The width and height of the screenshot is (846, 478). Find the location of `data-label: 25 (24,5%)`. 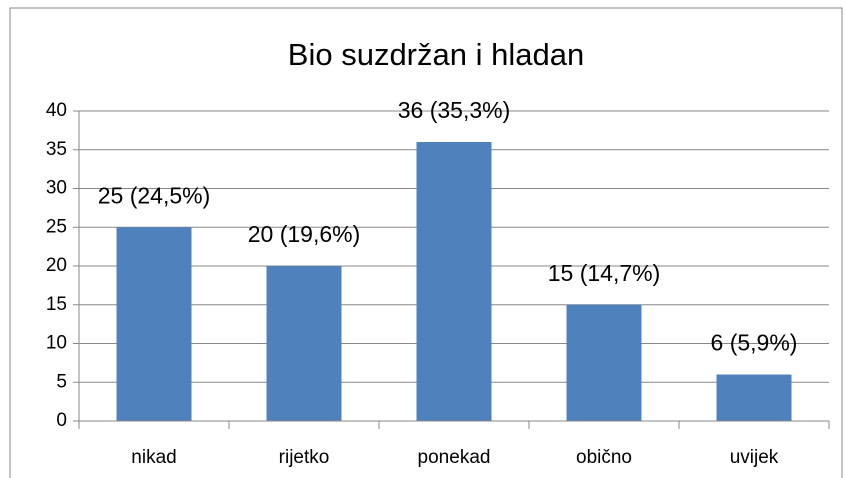

data-label: 25 (24,5%) is located at coordinates (154, 195).